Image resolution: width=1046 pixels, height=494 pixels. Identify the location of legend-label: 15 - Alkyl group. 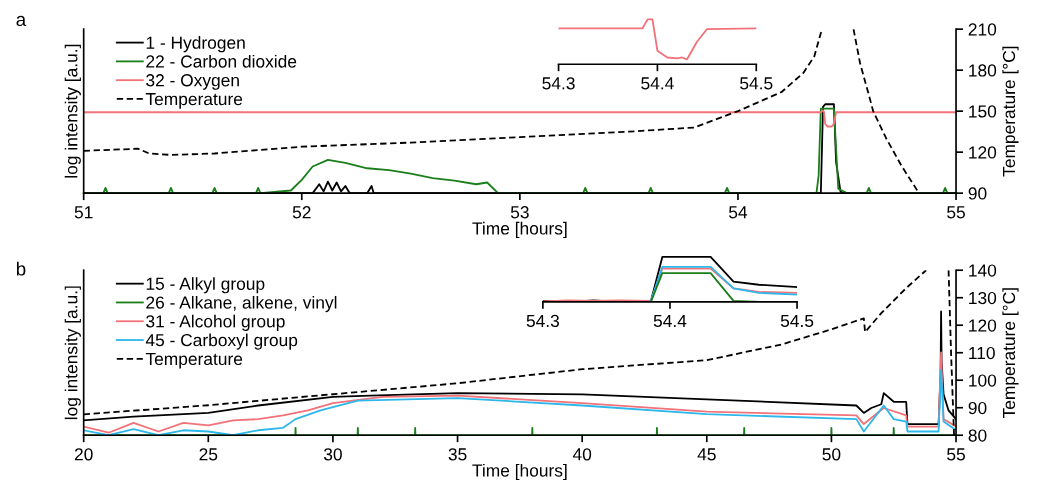
(205, 285).